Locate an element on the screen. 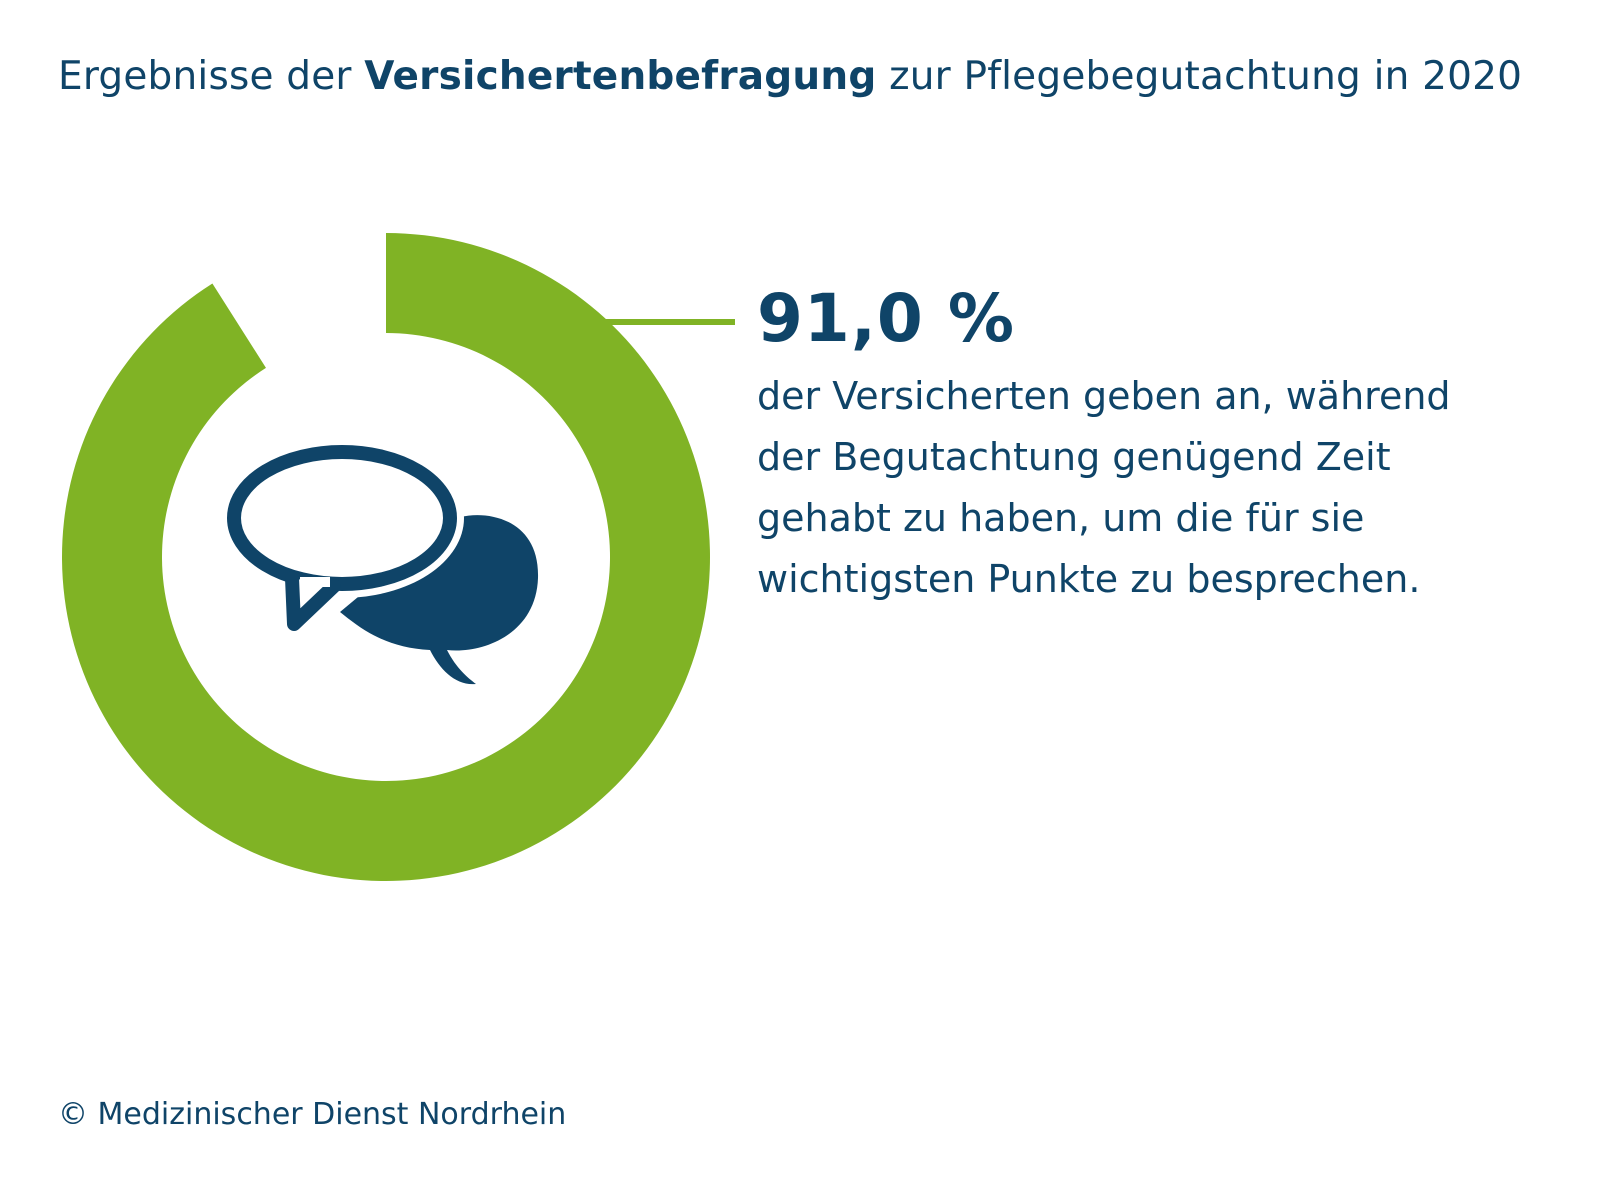 The image size is (1600, 1187). stat-description-line: gehabt zu haben, um die für sie is located at coordinates (1061, 518).